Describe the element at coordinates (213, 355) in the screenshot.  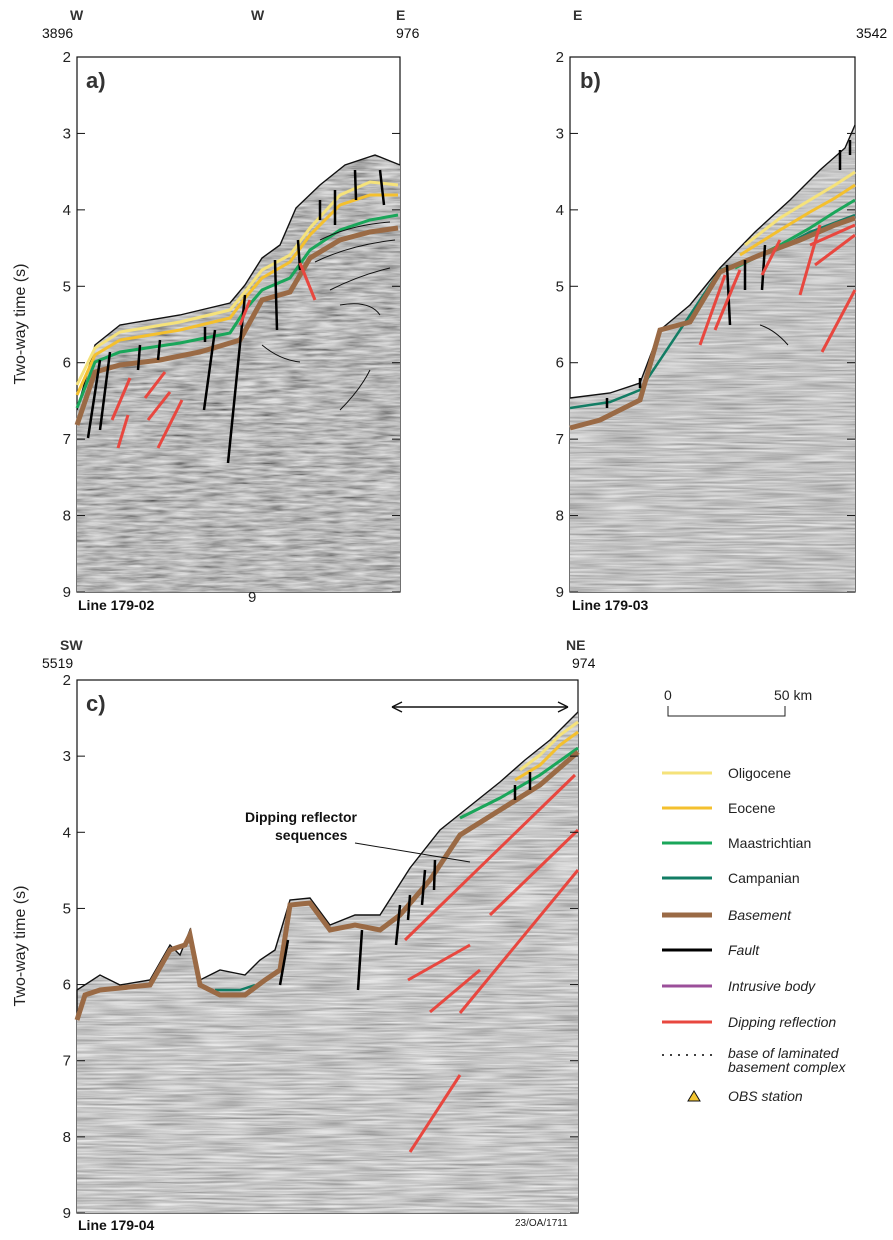
I see `panel-a-dipping-reflections` at that location.